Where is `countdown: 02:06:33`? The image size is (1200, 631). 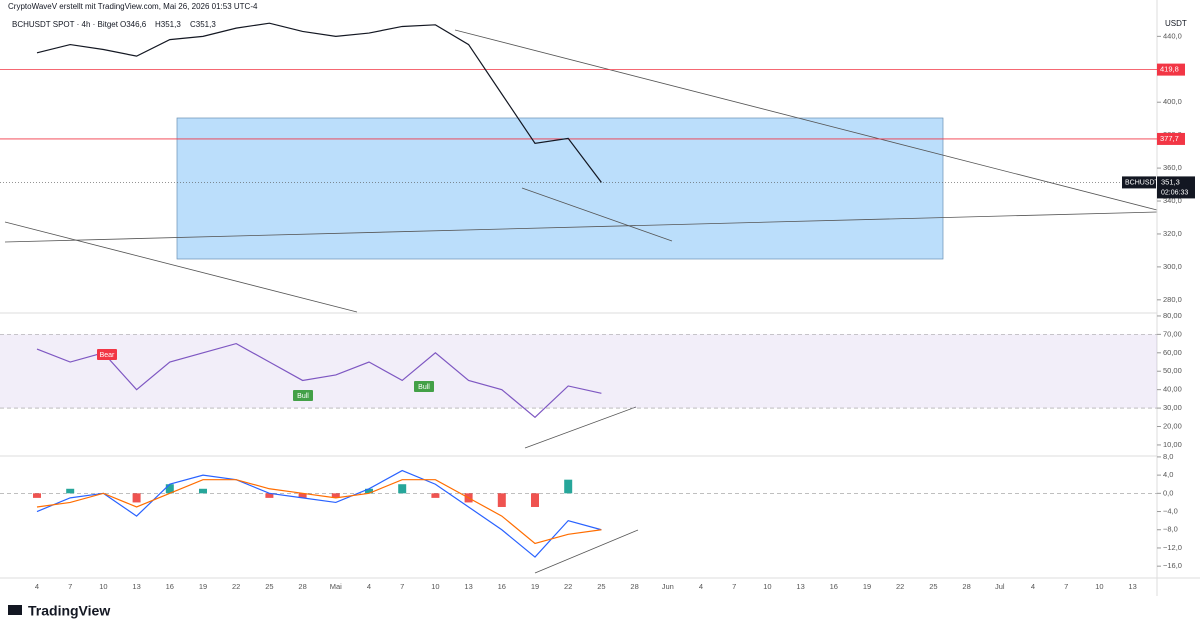 countdown: 02:06:33 is located at coordinates (1174, 192).